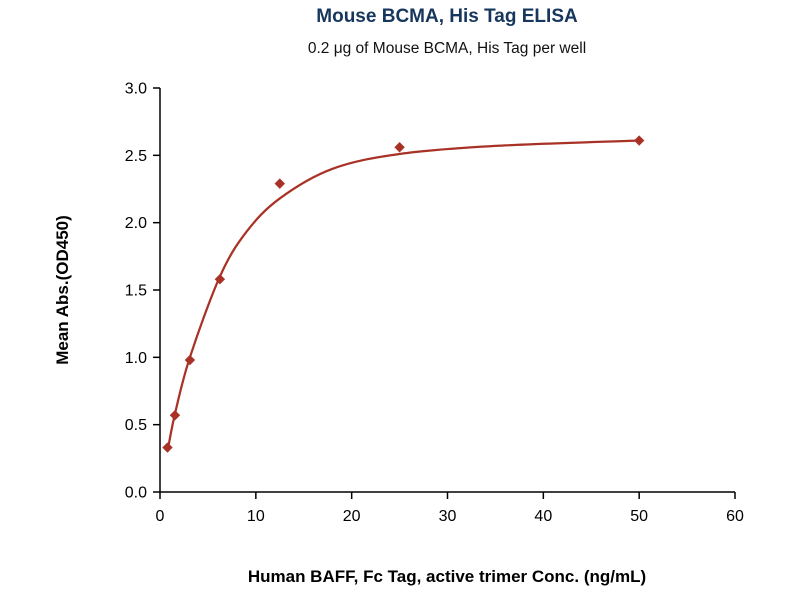  What do you see at coordinates (160, 516) in the screenshot?
I see `x-tick-label: 0` at bounding box center [160, 516].